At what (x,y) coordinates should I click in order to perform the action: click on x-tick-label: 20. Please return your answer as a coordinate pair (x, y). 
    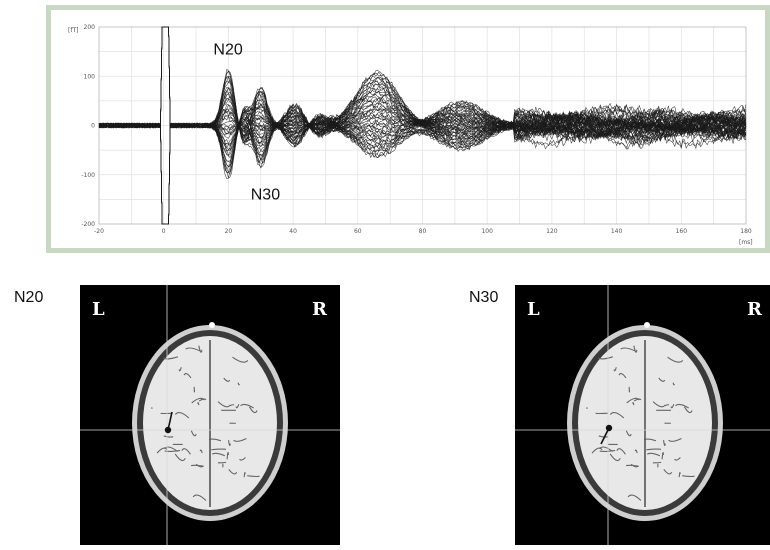
    Looking at the image, I should click on (229, 231).